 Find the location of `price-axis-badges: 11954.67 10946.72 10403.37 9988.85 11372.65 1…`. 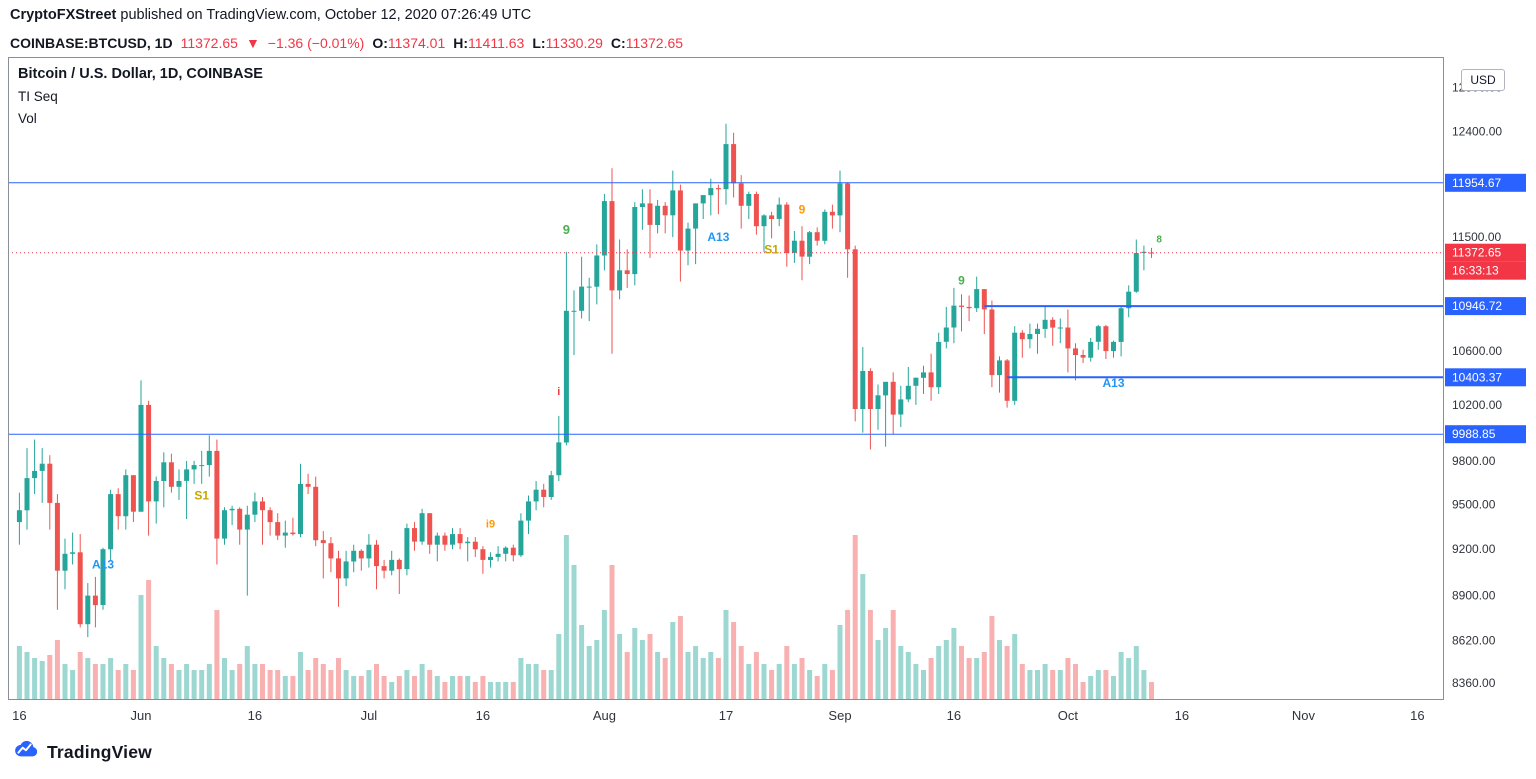

price-axis-badges: 11954.67 10946.72 10403.37 9988.85 11372.65 1… is located at coordinates (1485, 308).